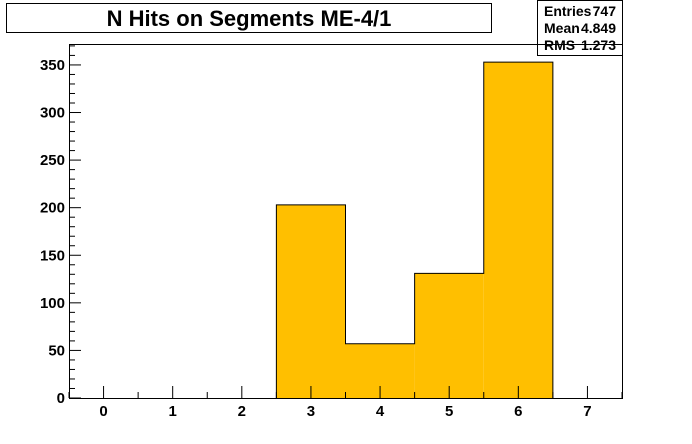  What do you see at coordinates (562, 28) in the screenshot?
I see `stats-mean-label: Mean` at bounding box center [562, 28].